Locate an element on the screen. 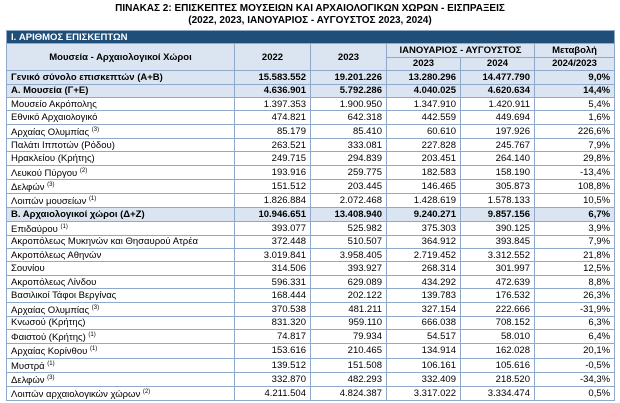 This screenshot has width=620, height=403. value-cell: 332.409 is located at coordinates (423, 379).